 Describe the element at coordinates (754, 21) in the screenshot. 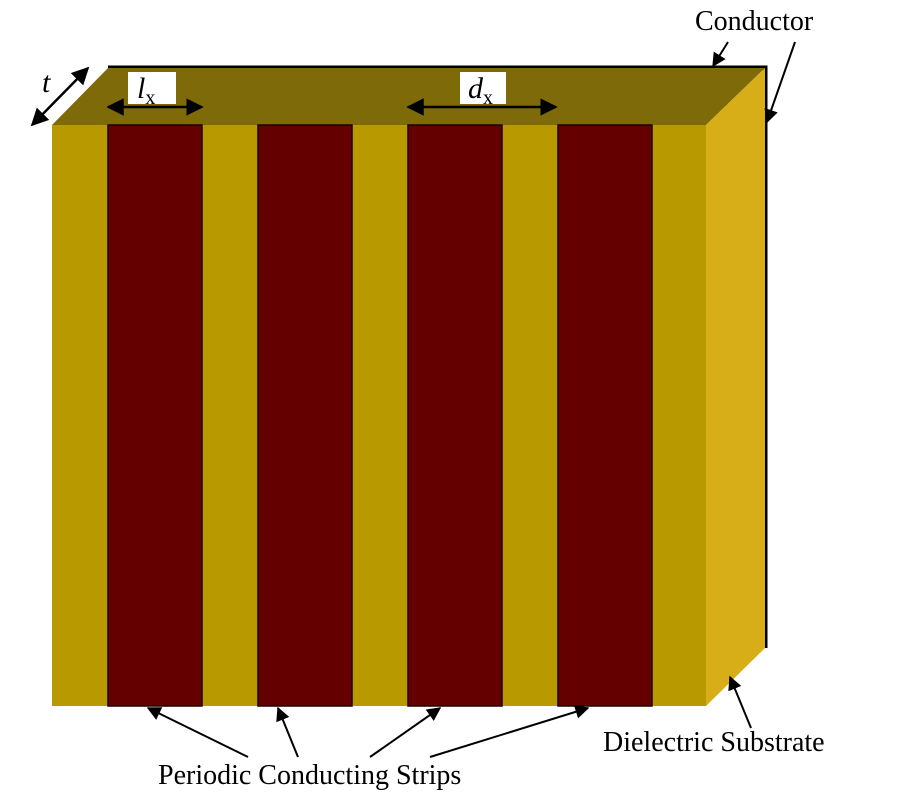

I see `conductor-label: Conductor` at that location.